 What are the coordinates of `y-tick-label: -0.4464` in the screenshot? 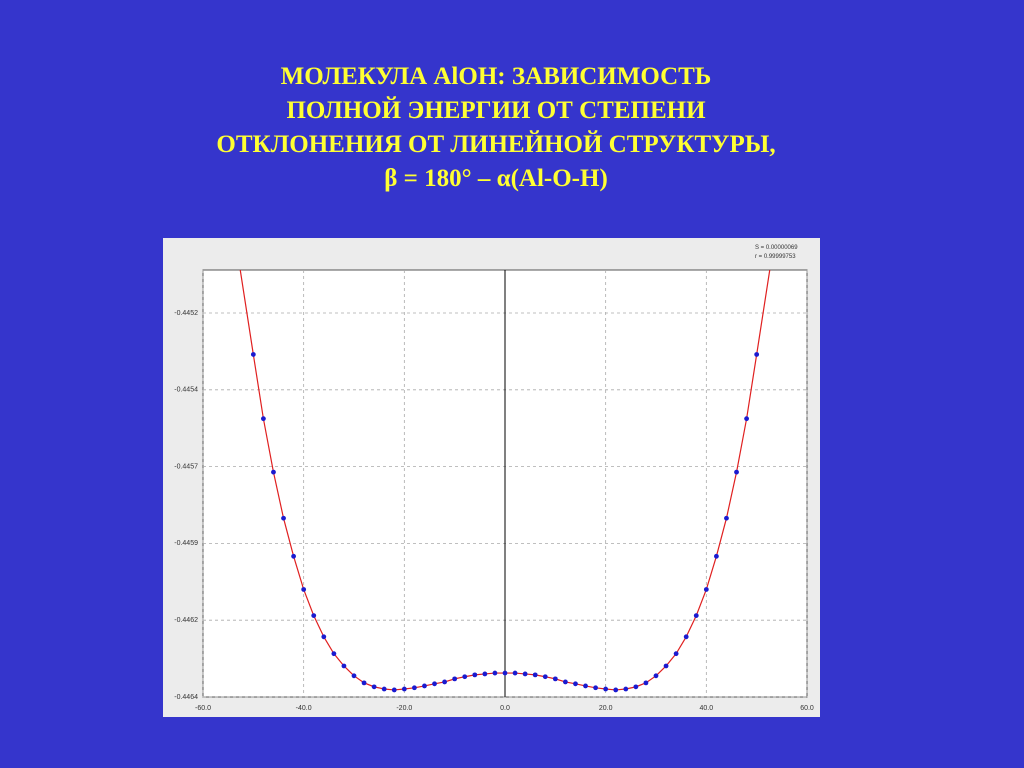 It's located at (186, 697).